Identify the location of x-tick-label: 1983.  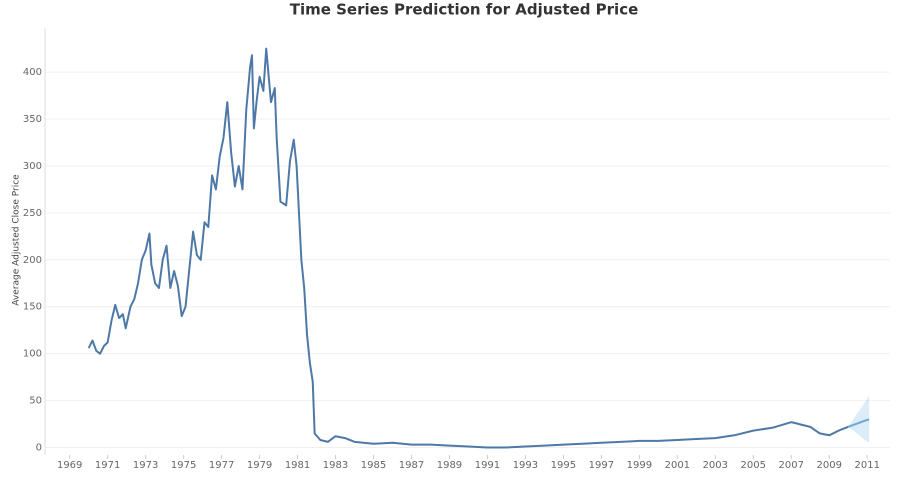
(335, 465).